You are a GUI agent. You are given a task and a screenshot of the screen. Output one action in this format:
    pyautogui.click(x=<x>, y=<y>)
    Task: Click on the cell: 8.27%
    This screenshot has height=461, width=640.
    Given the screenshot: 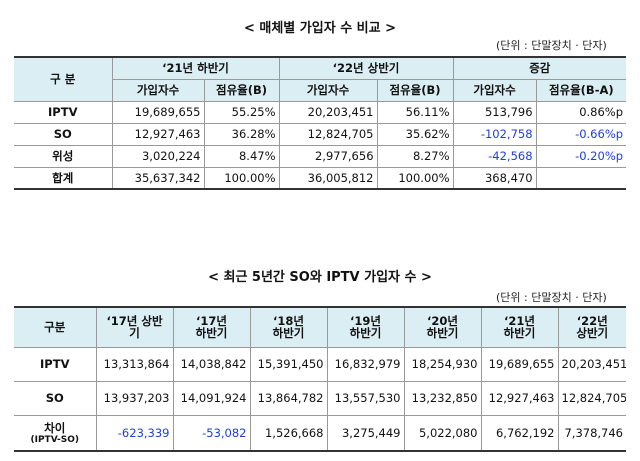 What is the action you would take?
    pyautogui.click(x=415, y=156)
    